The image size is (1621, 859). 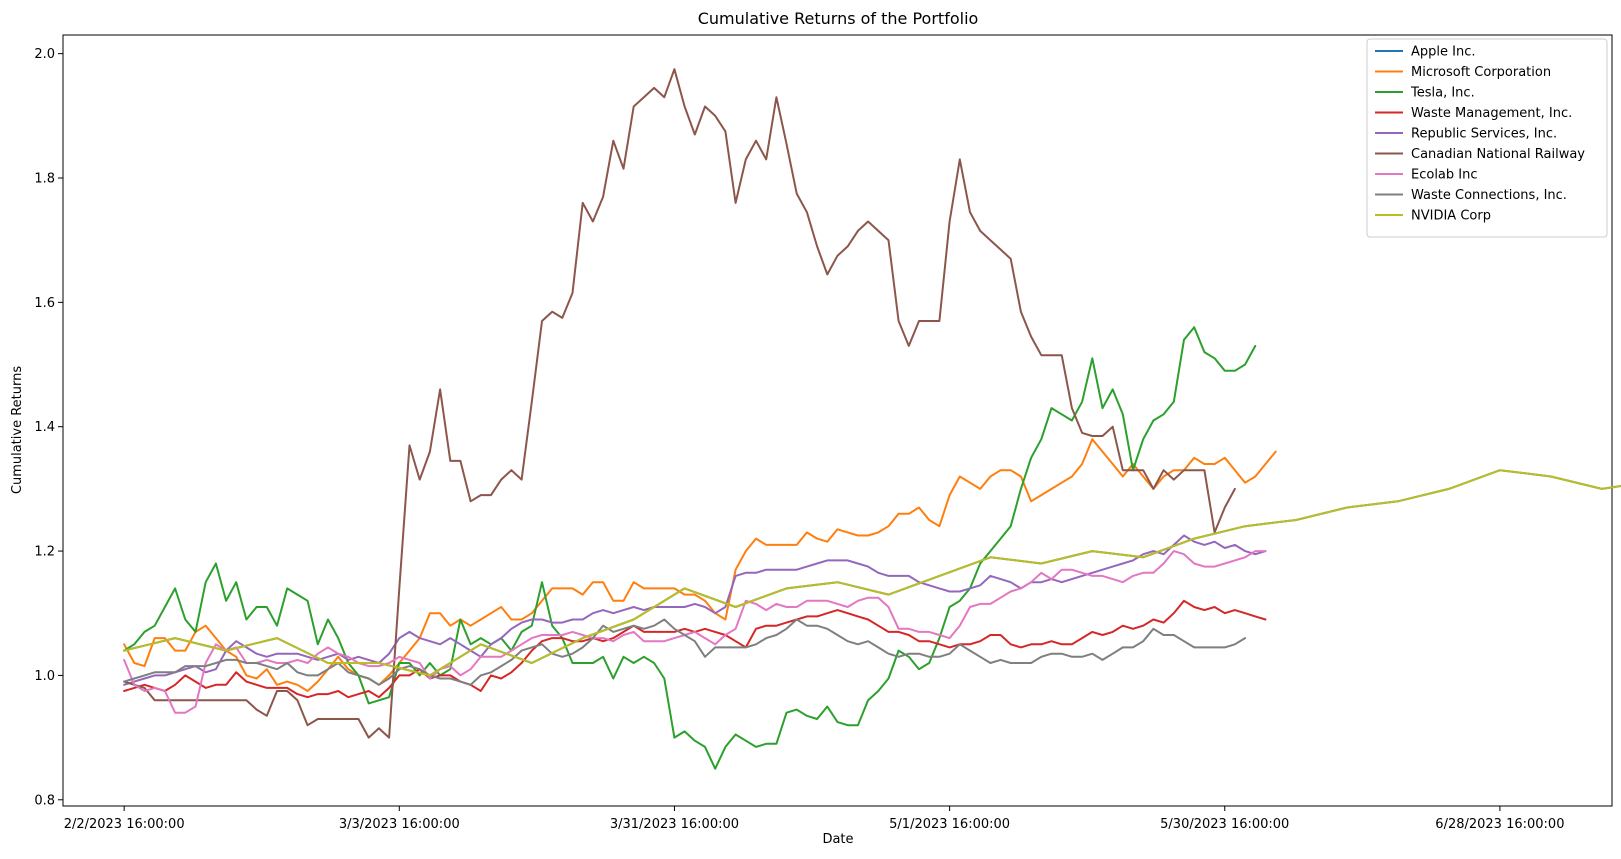 I want to click on legend-label: Waste Connections, Inc., so click(x=1489, y=195).